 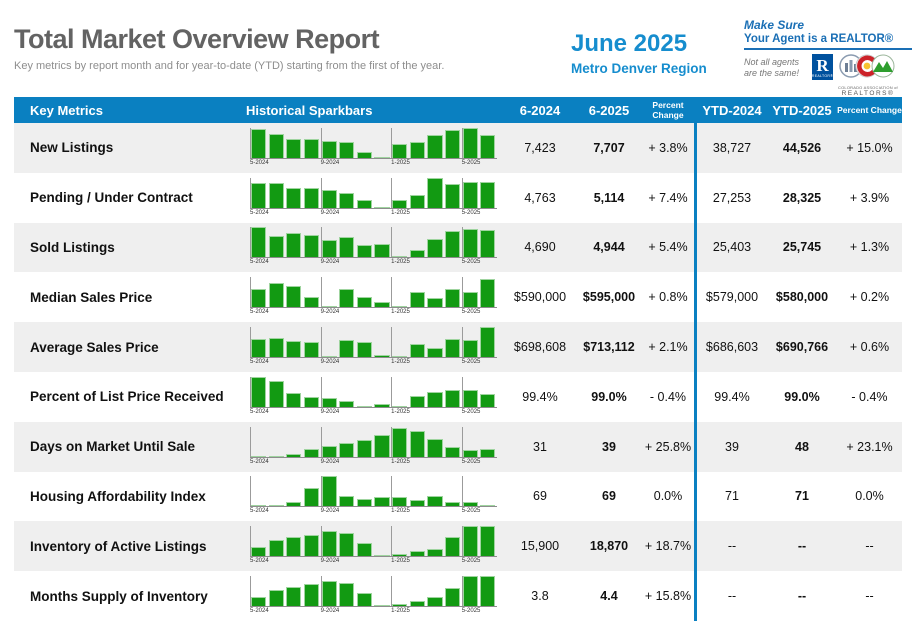 What do you see at coordinates (802, 297) in the screenshot?
I see `value-ytd-2025: $580,000` at bounding box center [802, 297].